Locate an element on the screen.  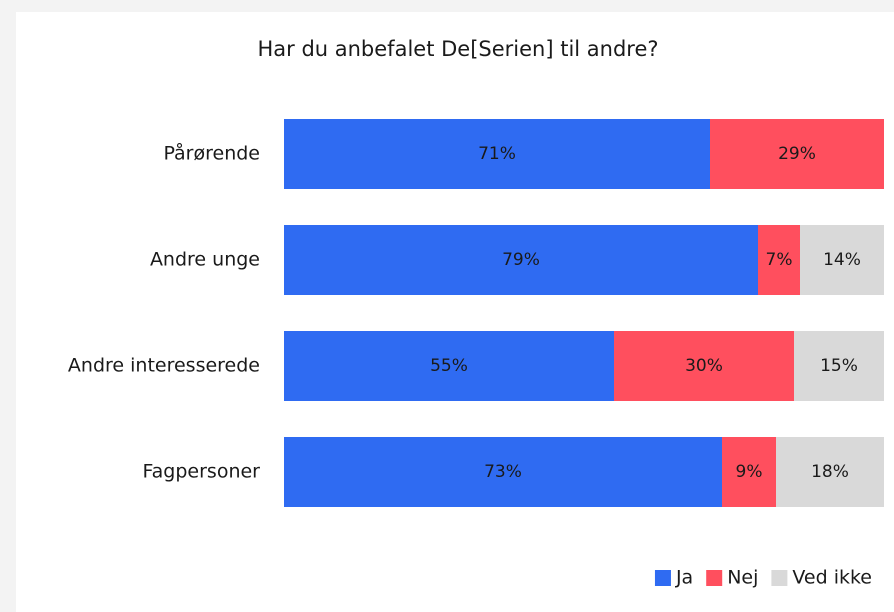
category-label: Pårørende is located at coordinates (211, 153).